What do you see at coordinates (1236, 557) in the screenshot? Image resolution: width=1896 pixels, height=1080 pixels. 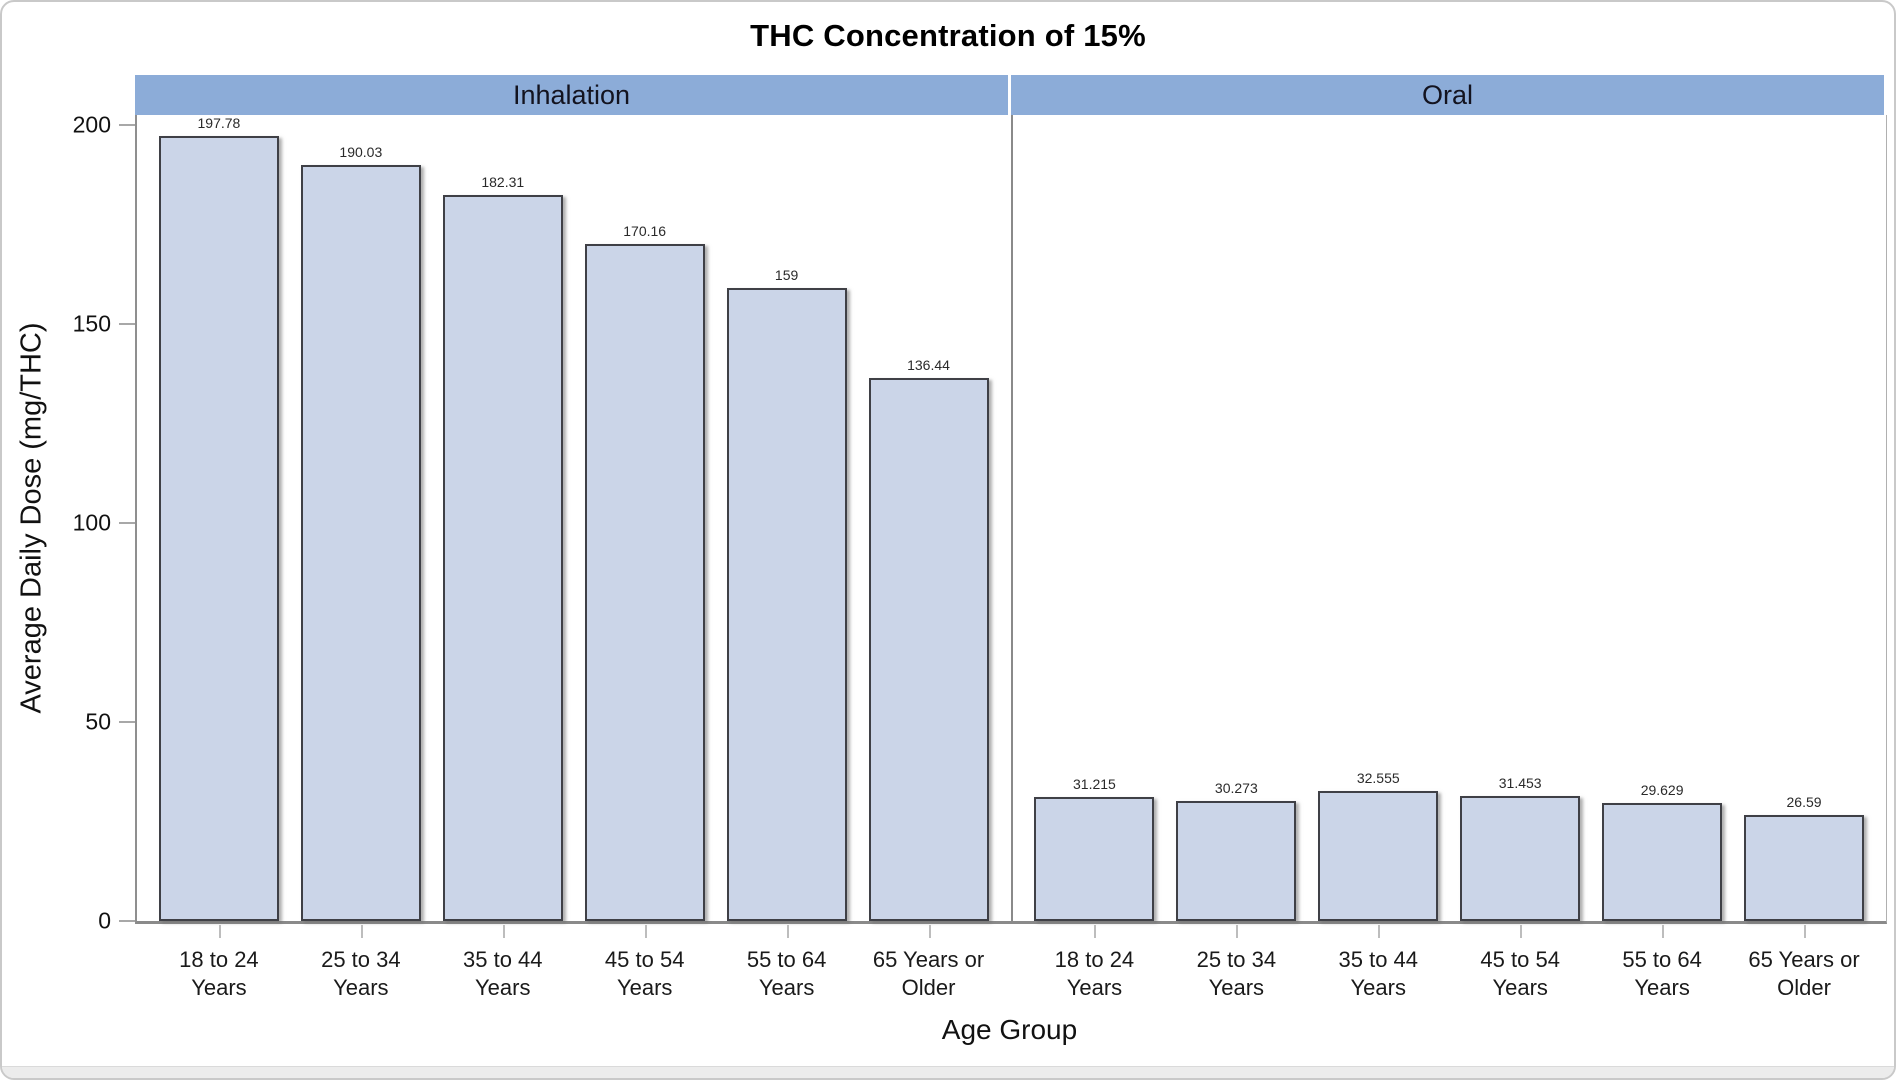 I see `bar-slot: 30.273 25 to 34 Years` at bounding box center [1236, 557].